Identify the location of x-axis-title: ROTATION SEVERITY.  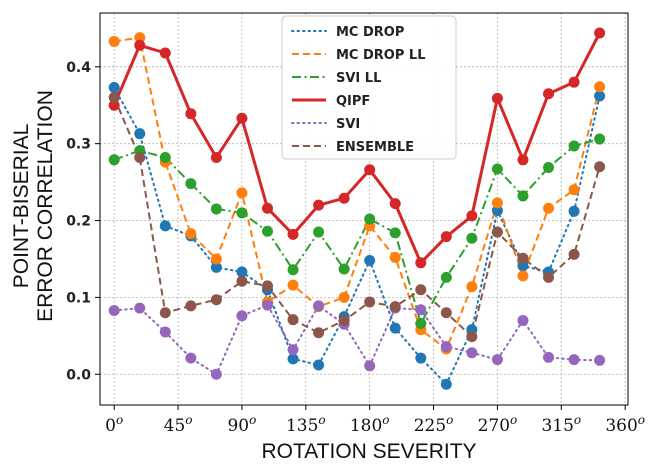
(368, 451).